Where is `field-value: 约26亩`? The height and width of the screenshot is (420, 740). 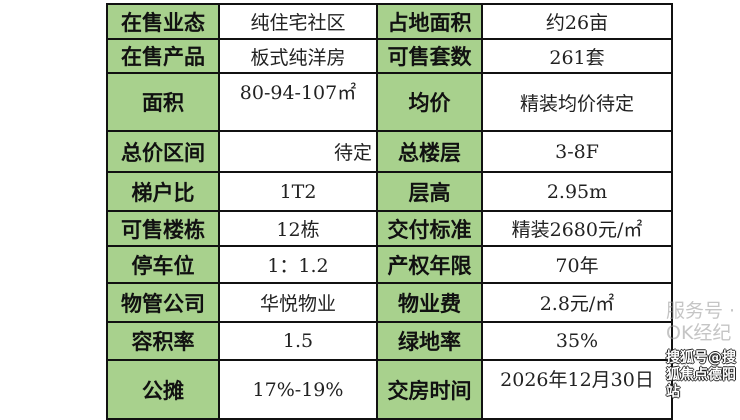
field-value: 约26亩 is located at coordinates (577, 21).